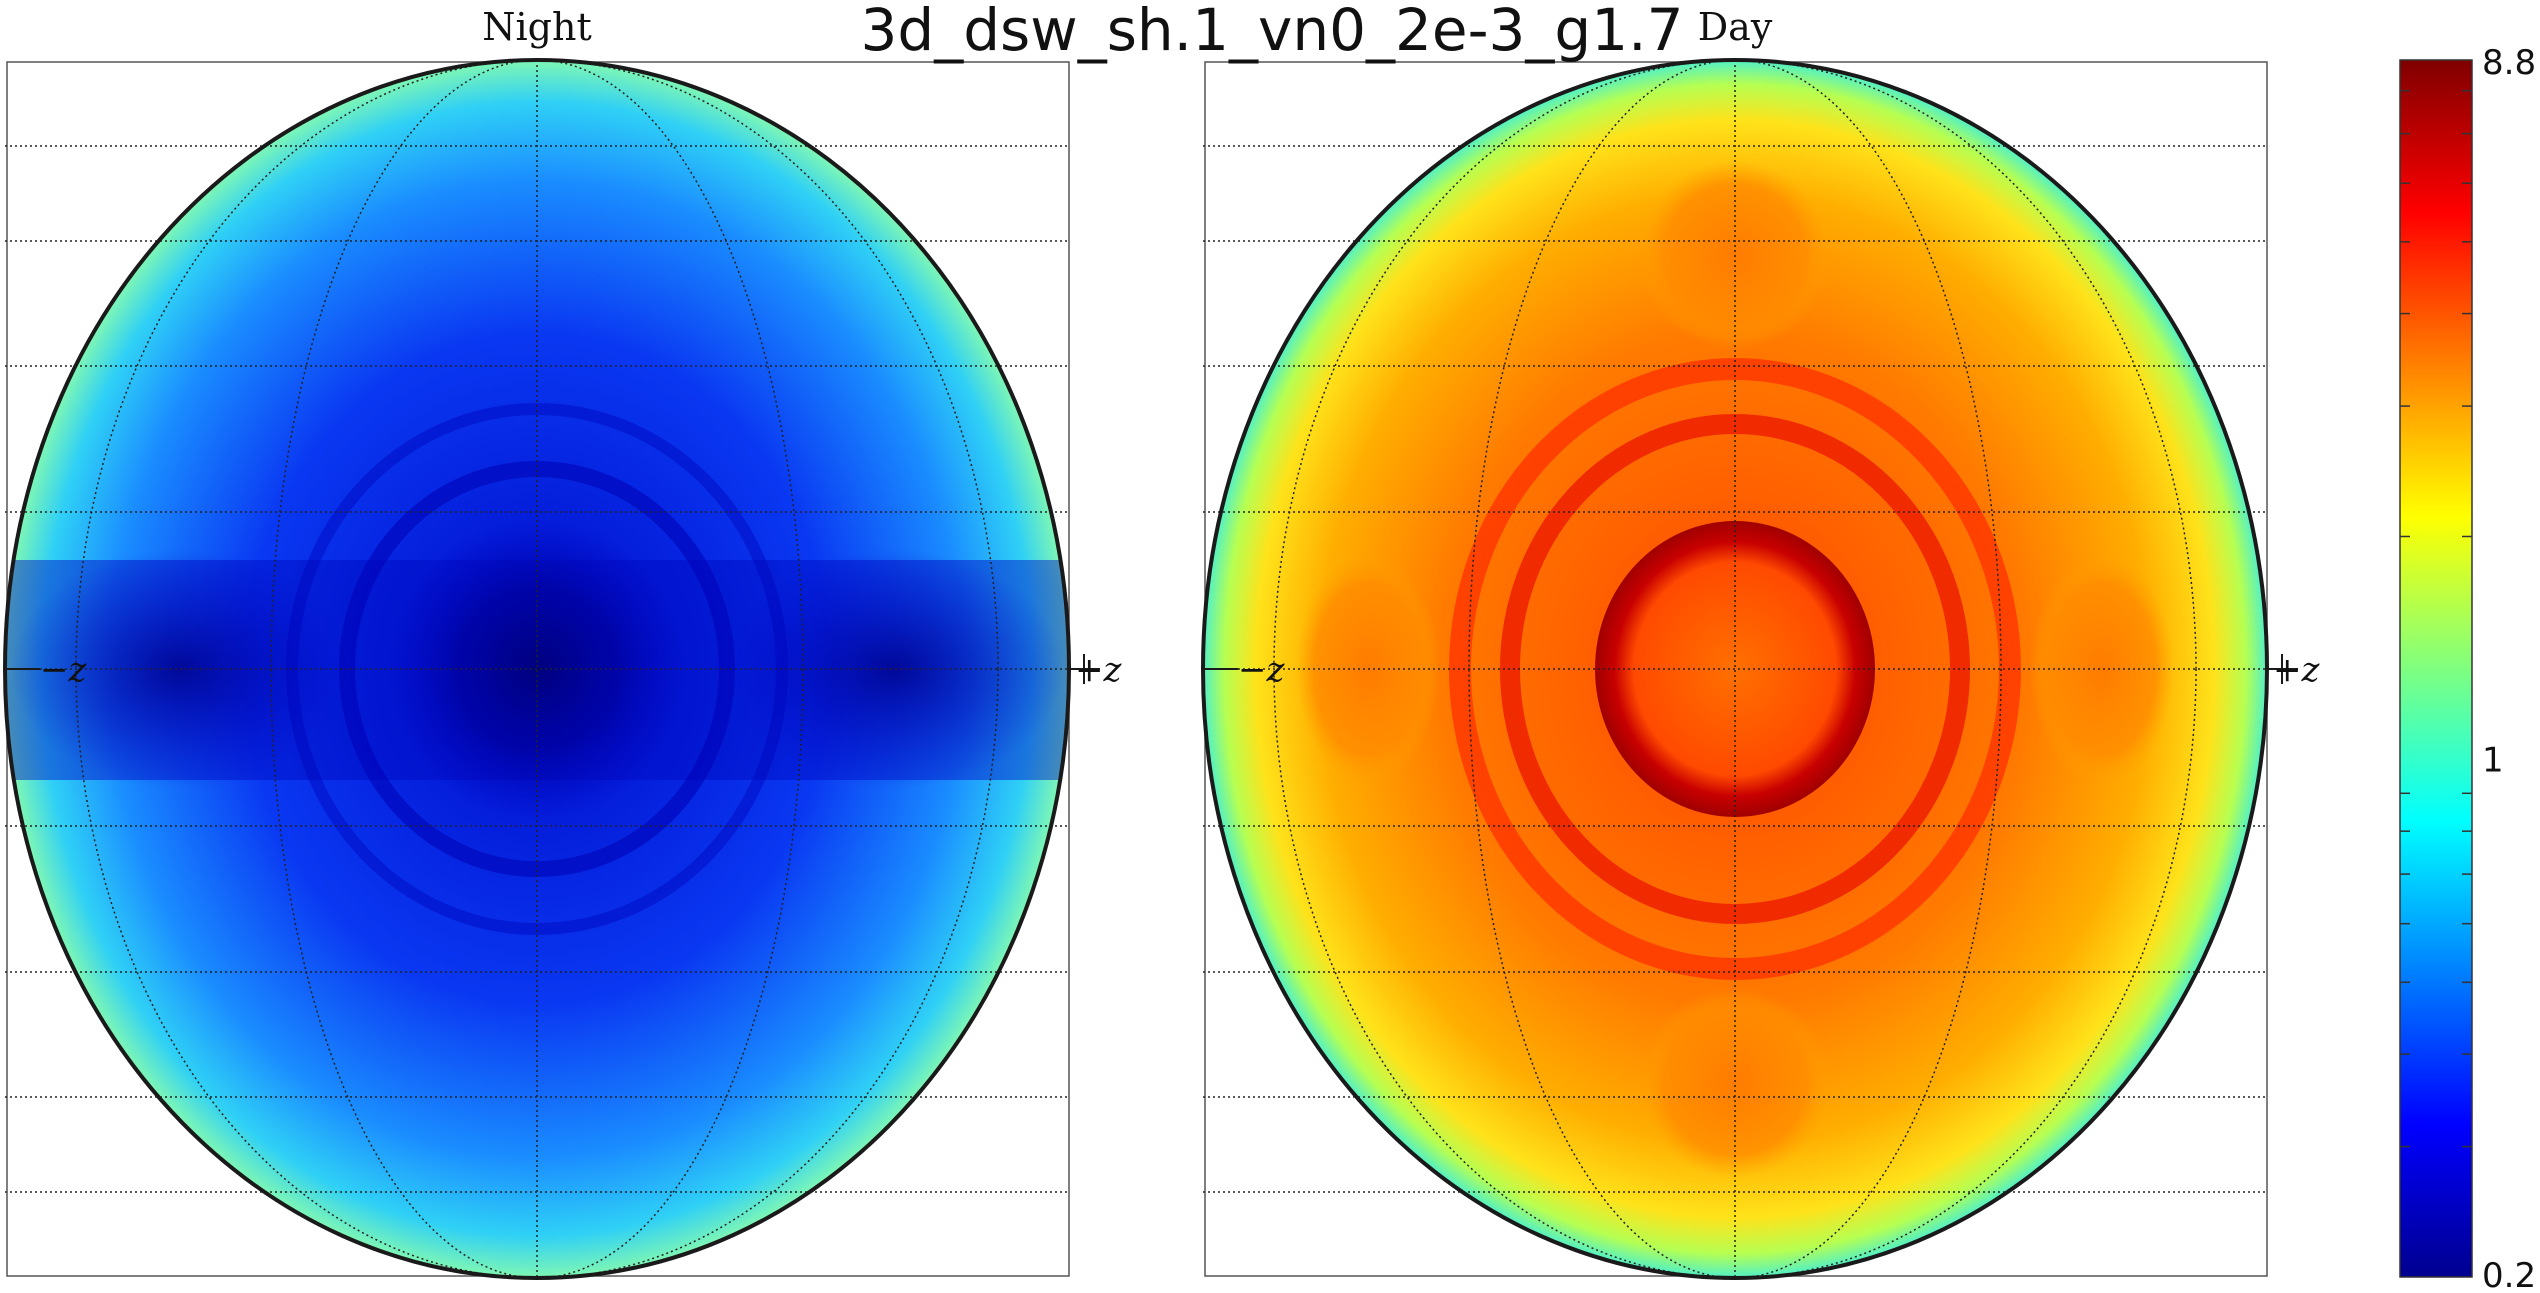  I want to click on colorbar-minor-ticks, so click(2436, 618).